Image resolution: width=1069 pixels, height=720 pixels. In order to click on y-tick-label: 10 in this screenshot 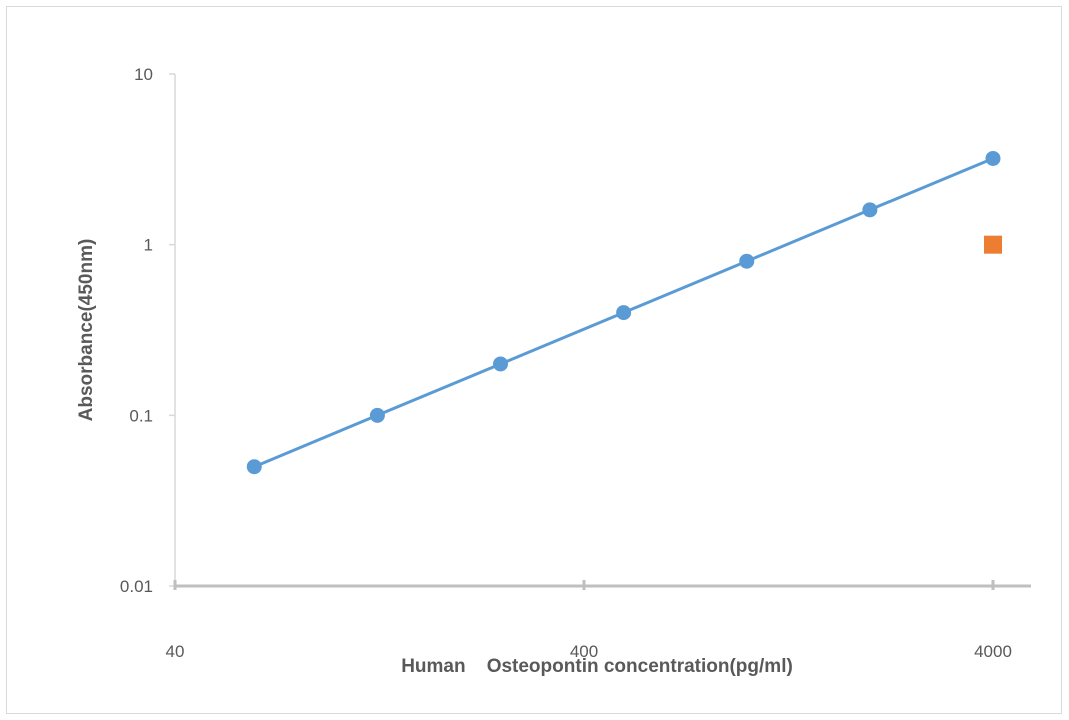, I will do `click(143, 74)`.